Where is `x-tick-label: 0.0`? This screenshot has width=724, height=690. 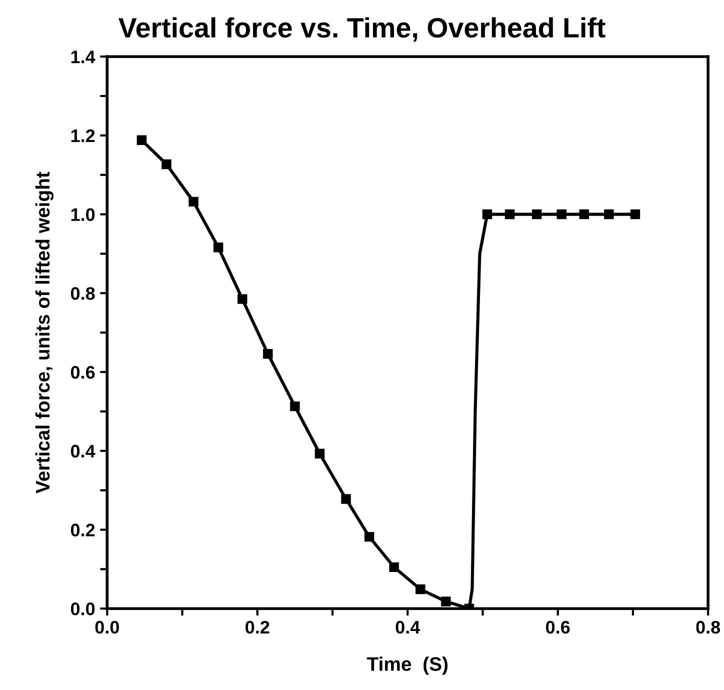
x-tick-label: 0.0 is located at coordinates (107, 627).